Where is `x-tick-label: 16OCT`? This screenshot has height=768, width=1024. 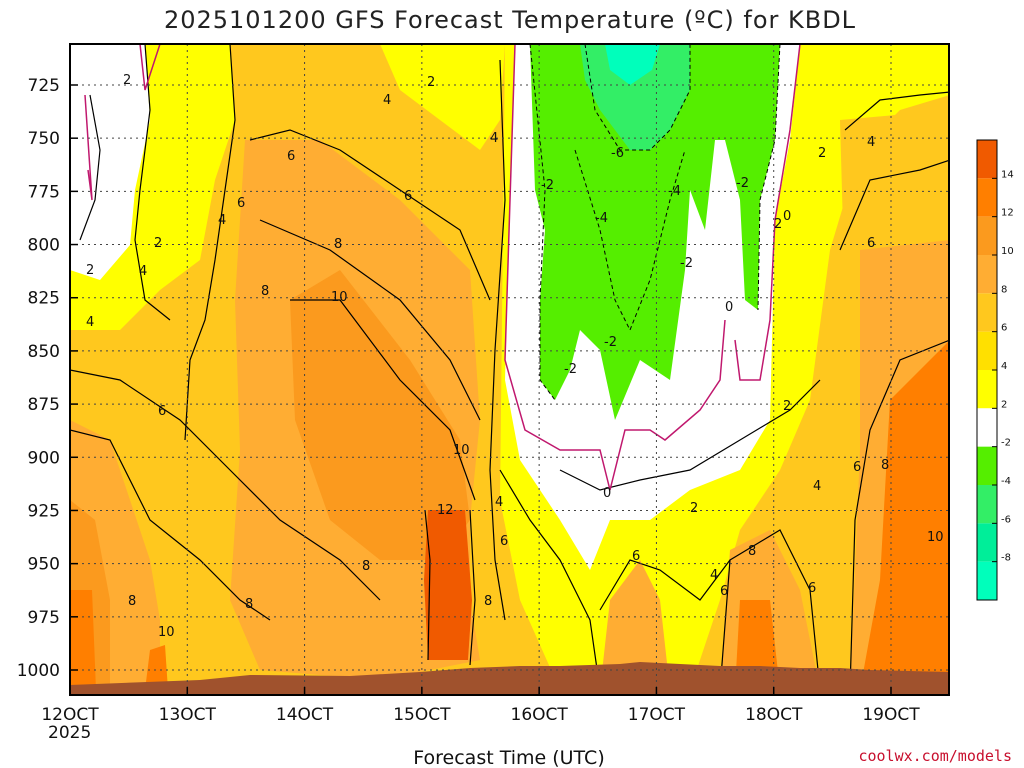
x-tick-label: 16OCT is located at coordinates (540, 715).